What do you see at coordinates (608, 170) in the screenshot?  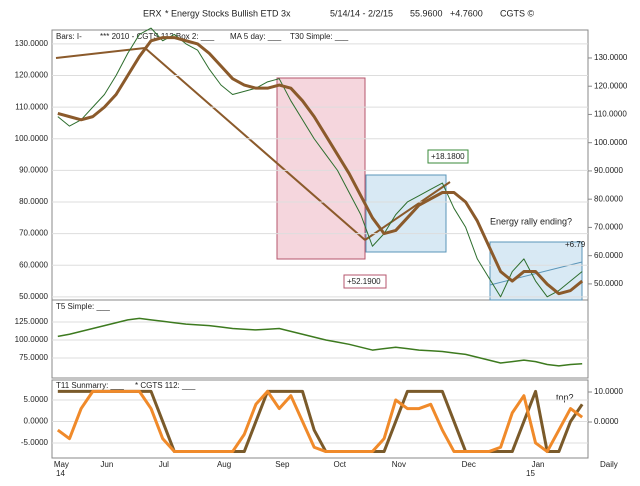 I see `y2-tick-label: 90.0000` at bounding box center [608, 170].